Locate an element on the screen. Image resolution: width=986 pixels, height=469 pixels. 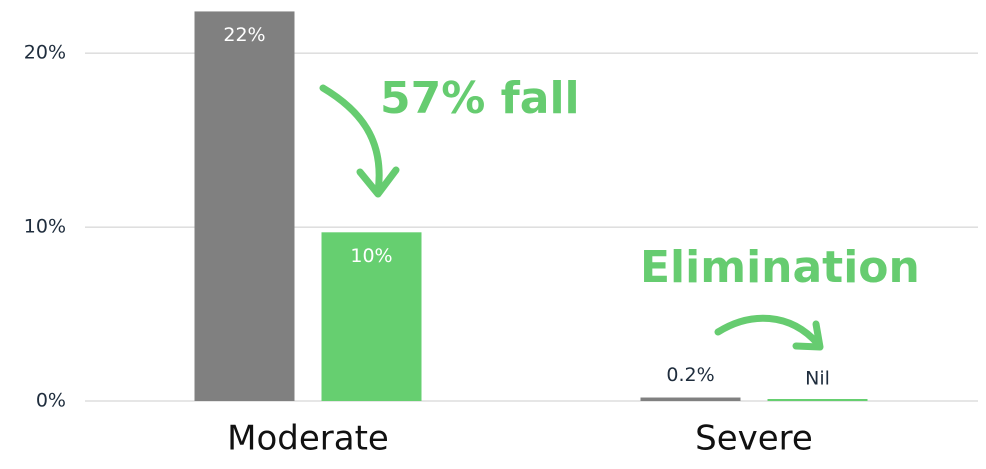
annotation: 57% fall is located at coordinates (480, 98).